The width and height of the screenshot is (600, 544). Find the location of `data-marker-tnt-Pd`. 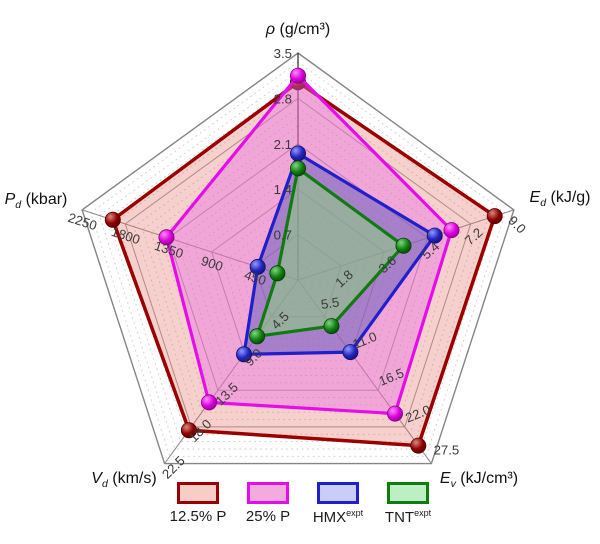

data-marker-tnt-Pd is located at coordinates (277, 273).